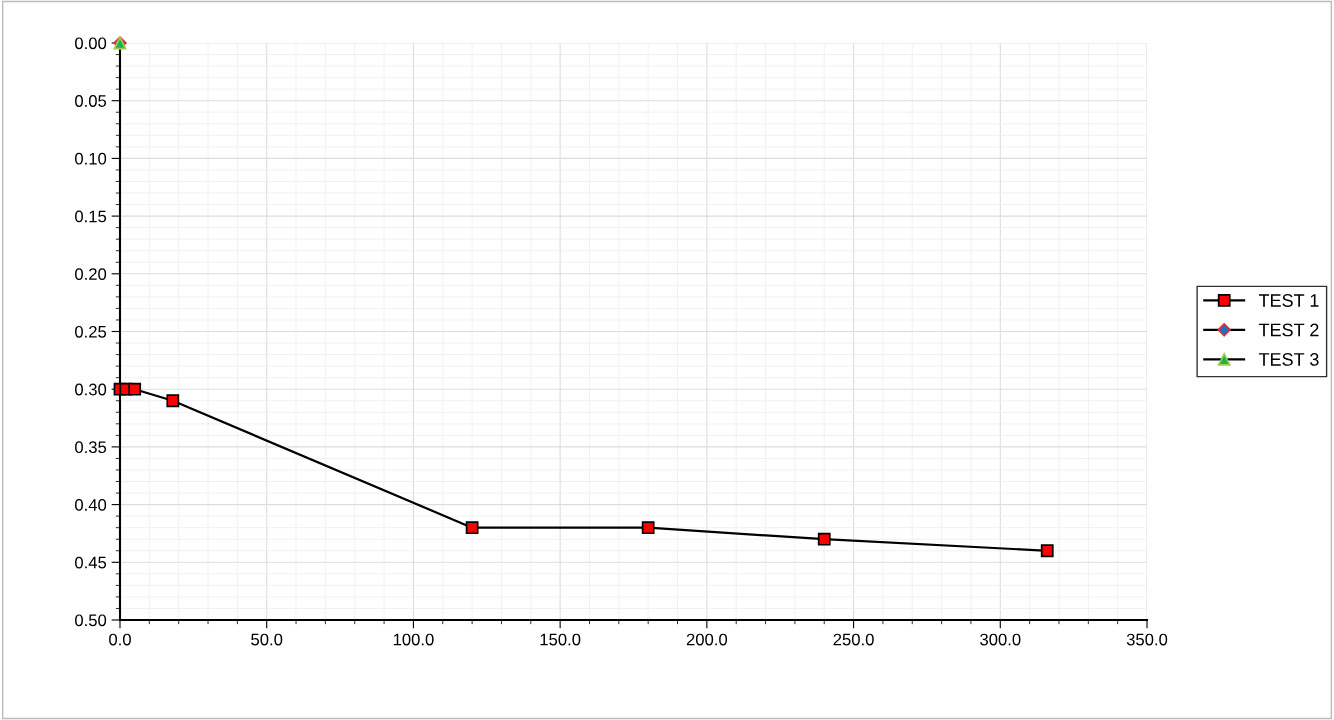 The width and height of the screenshot is (1334, 720). Describe the element at coordinates (267, 639) in the screenshot. I see `x-tick-label: 50.0` at that location.